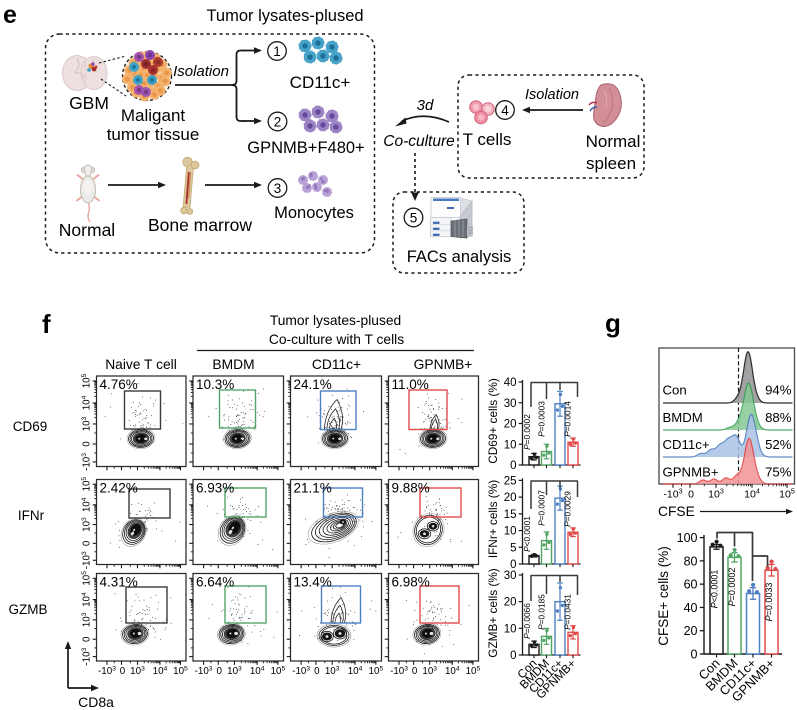  I want to click on svg-text: Maligant, so click(153, 115).